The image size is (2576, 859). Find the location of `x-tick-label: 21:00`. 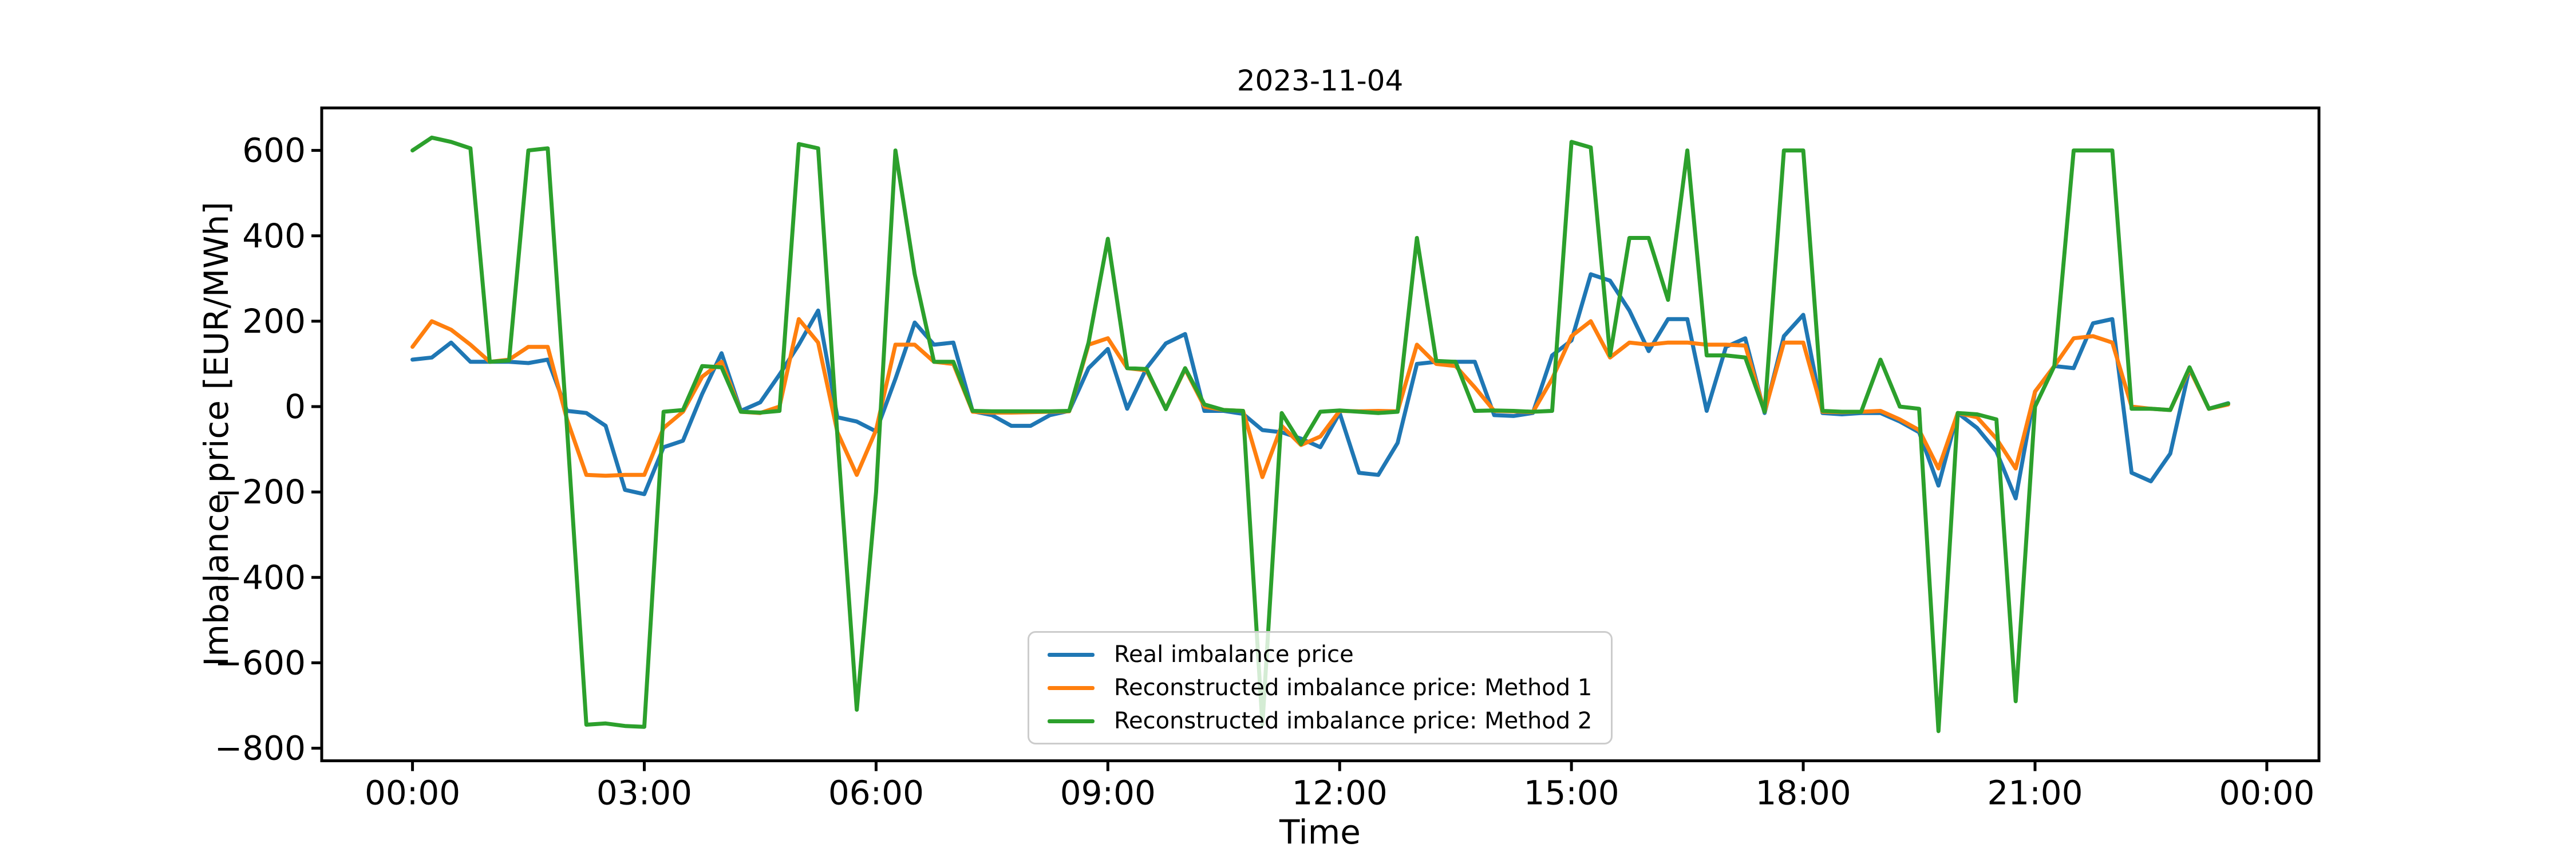

x-tick-label: 21:00 is located at coordinates (2035, 793).